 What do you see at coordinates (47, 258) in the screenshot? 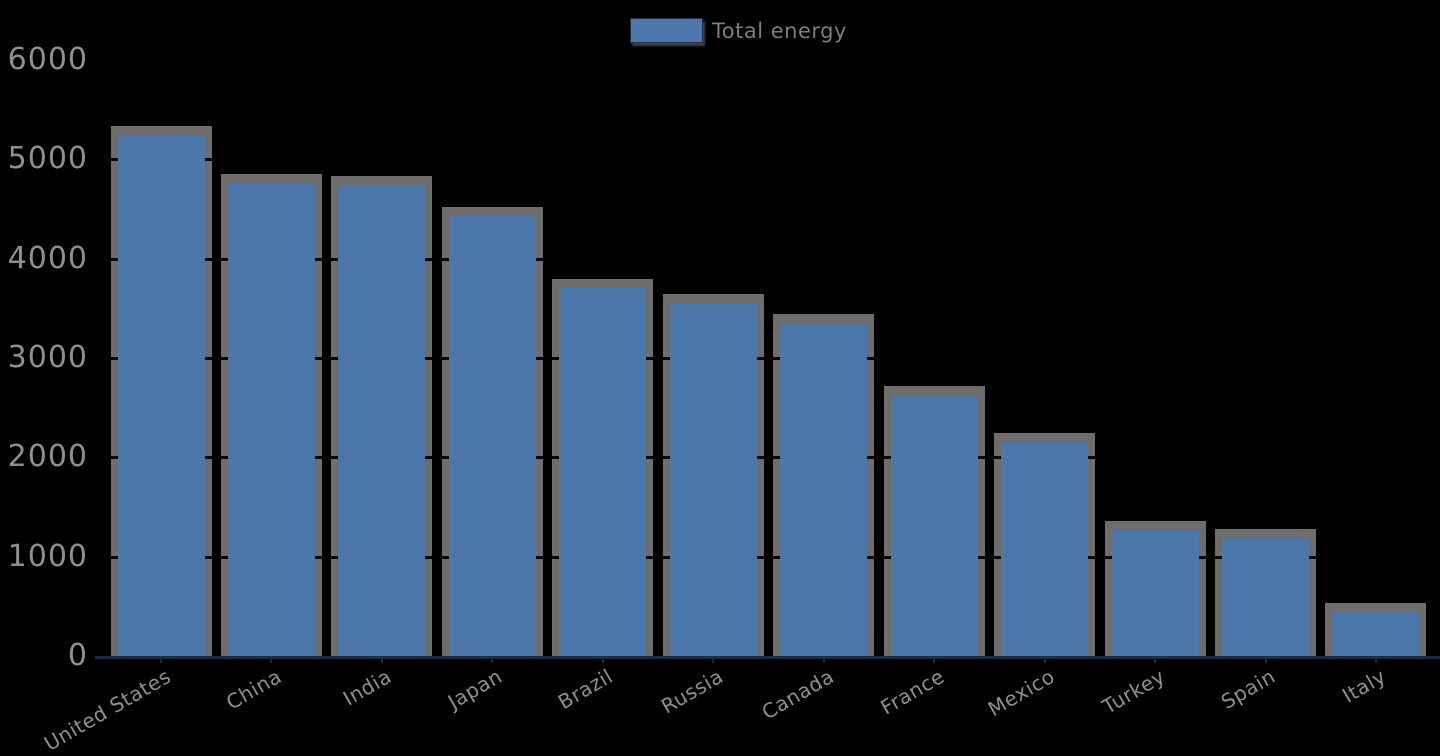
I see `y-axis-tick-label: 4000` at bounding box center [47, 258].